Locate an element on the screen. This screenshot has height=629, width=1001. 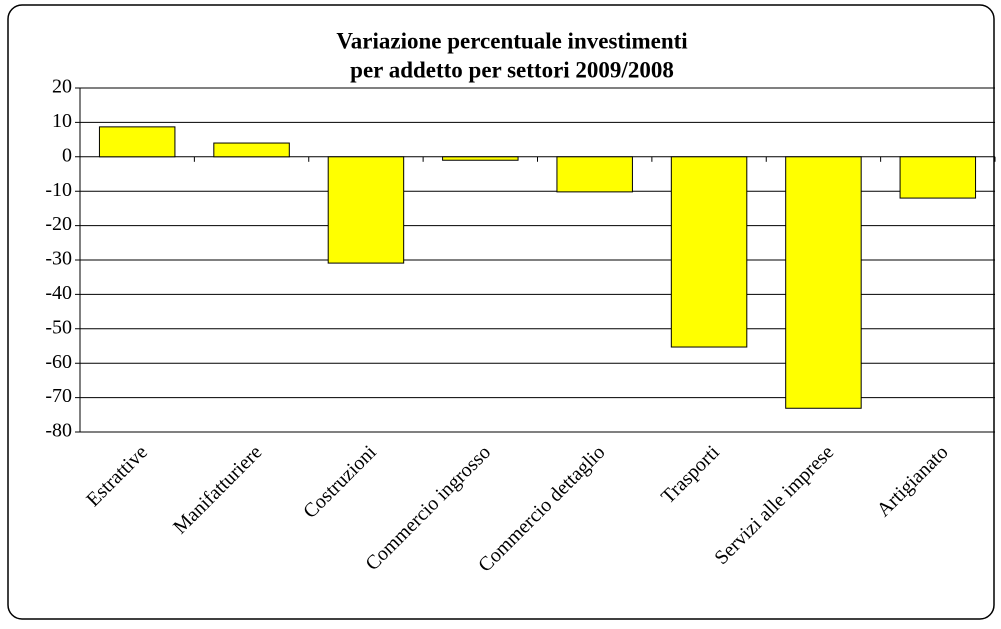
y-tick-label: -40 is located at coordinates (58, 293).